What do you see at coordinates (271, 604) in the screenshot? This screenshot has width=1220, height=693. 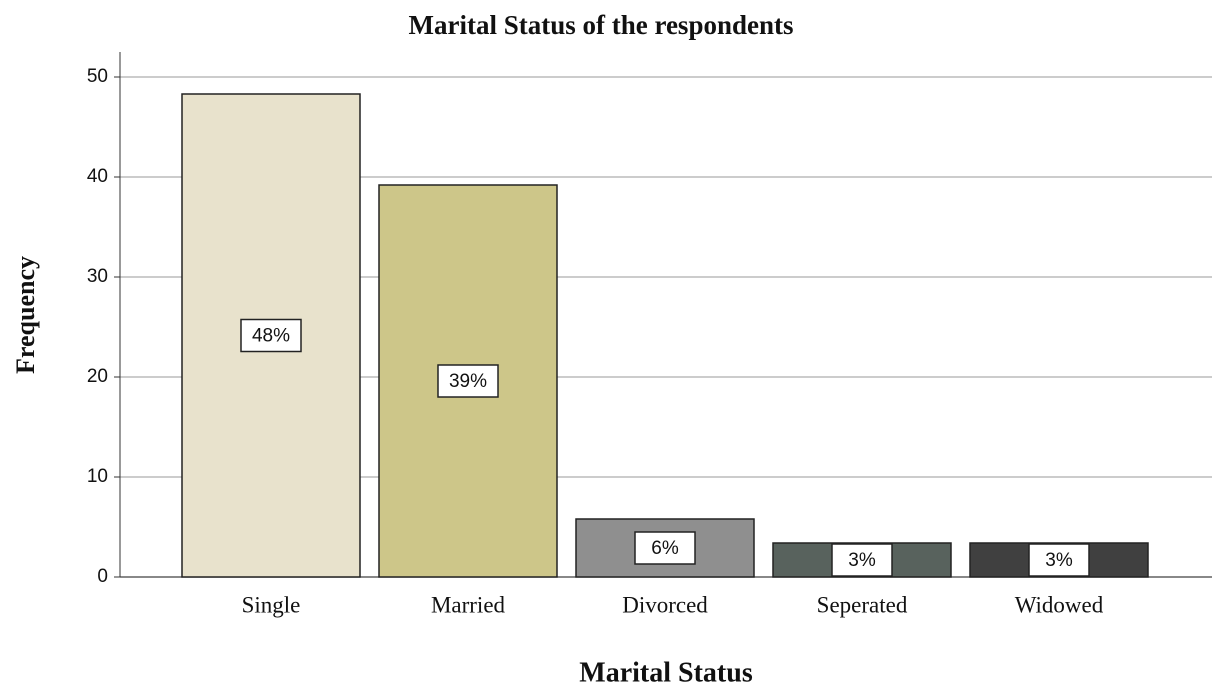 I see `x-tick-label: Single` at bounding box center [271, 604].